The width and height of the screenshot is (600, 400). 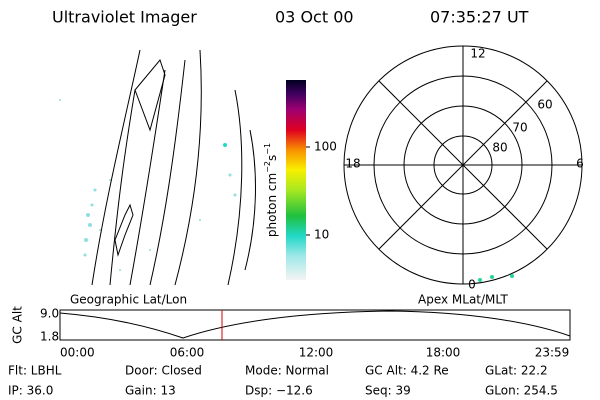 I want to click on altitude-right-label: Apex MLat/MLT, so click(x=463, y=300).